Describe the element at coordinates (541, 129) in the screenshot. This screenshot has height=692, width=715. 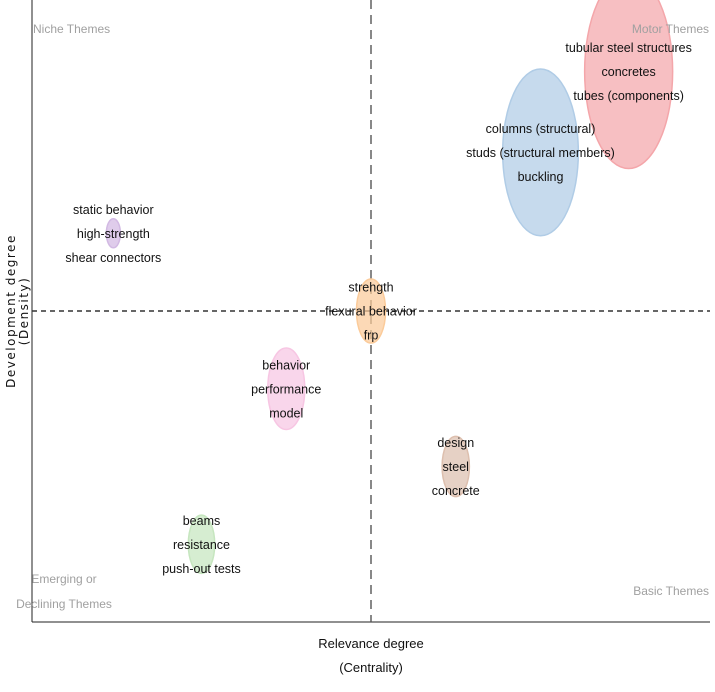
I see `cluster-2-term-1: columns (structural)` at that location.